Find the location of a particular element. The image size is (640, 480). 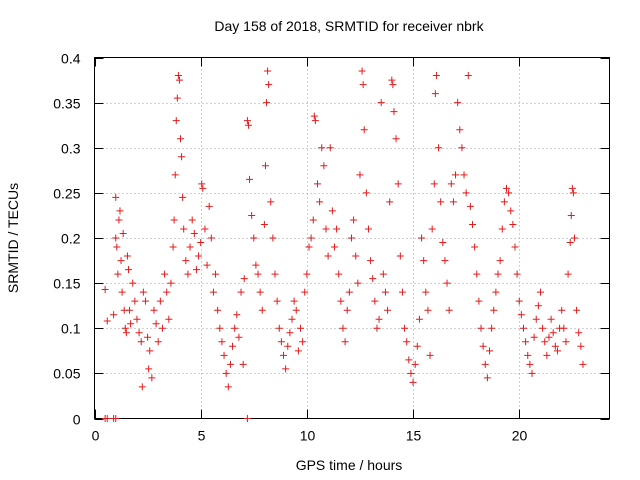

y-tick-label: 0.1 is located at coordinates (71, 329).